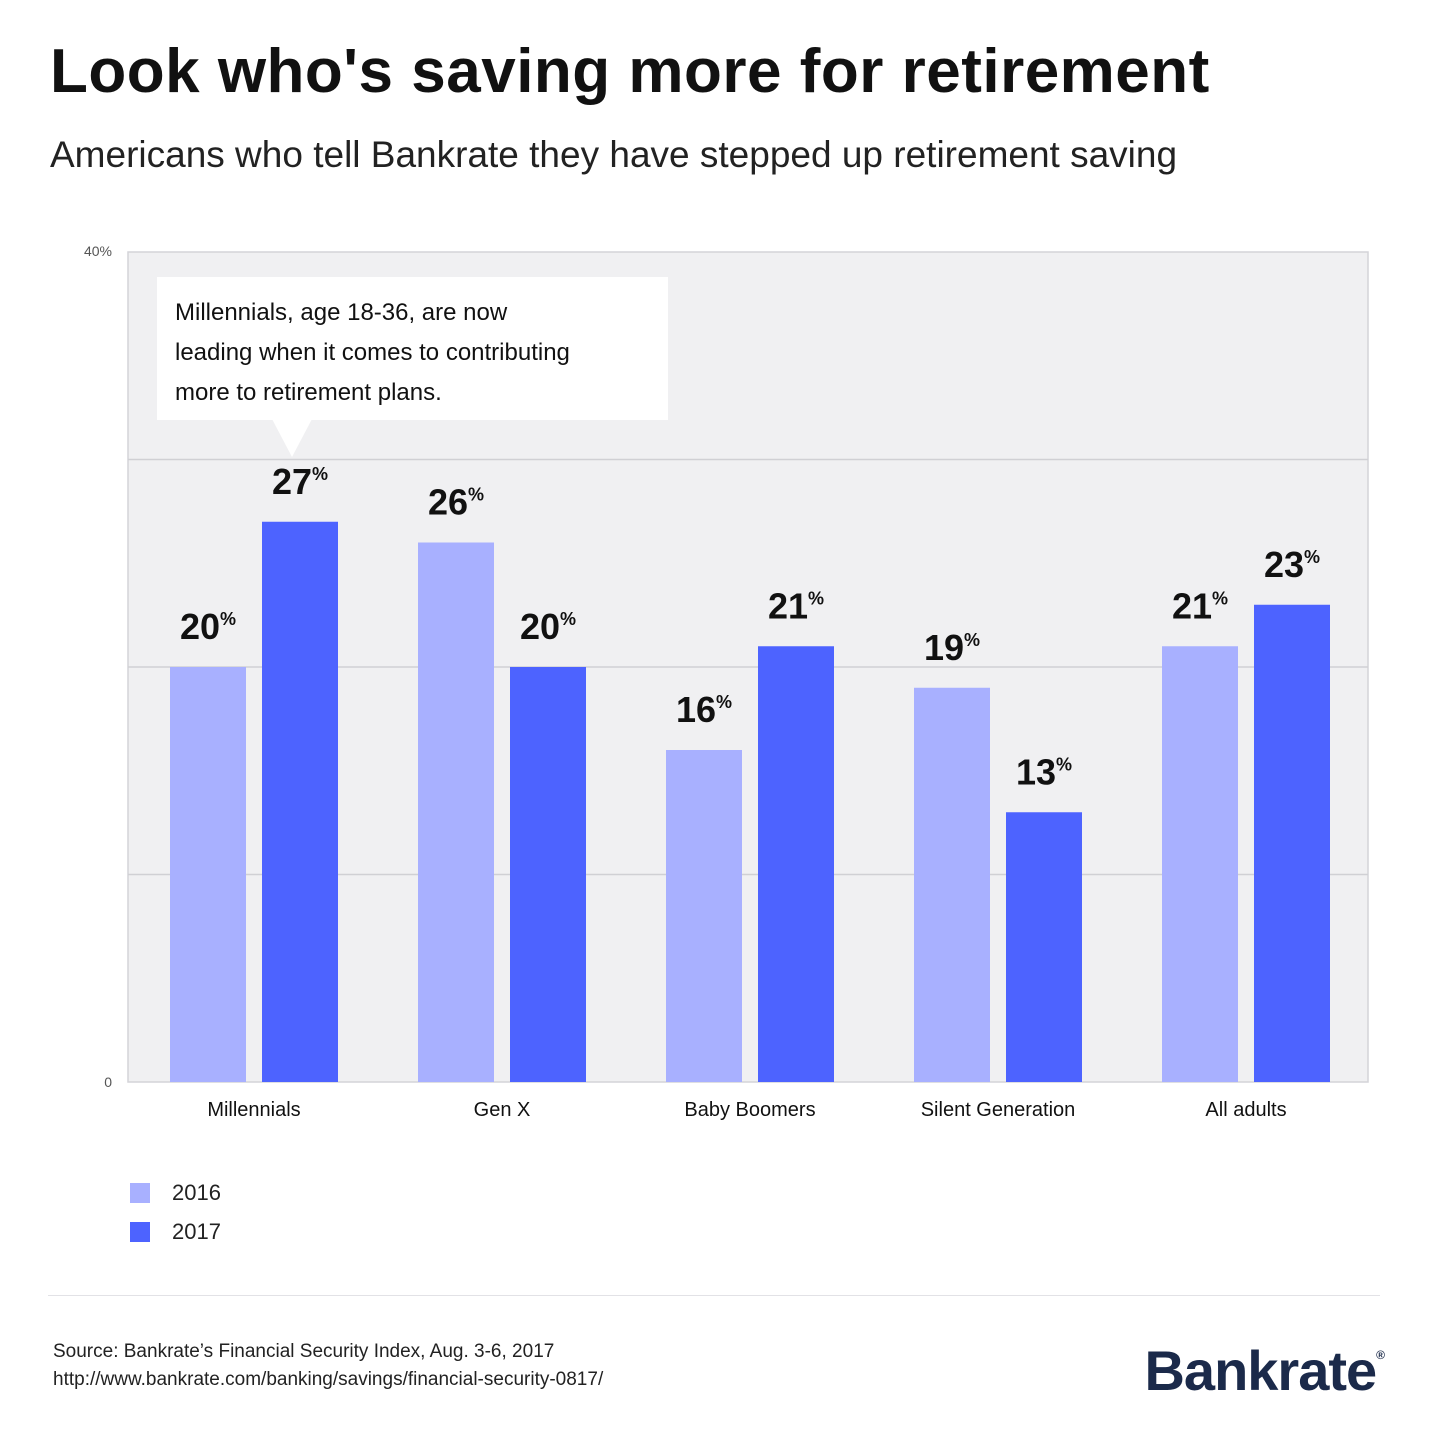  I want to click on data-label-value: 19, so click(944, 647).